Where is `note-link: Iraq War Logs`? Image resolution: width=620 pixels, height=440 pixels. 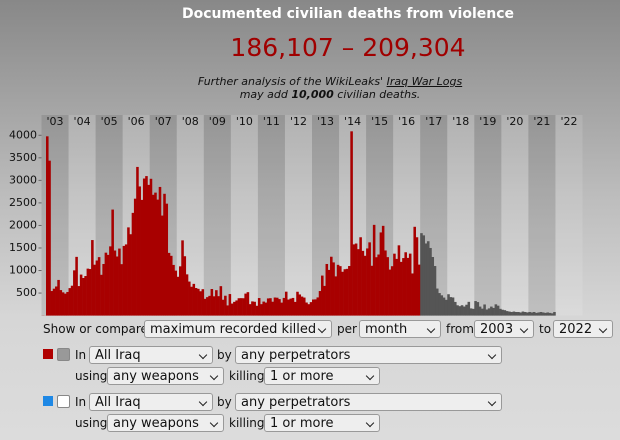
note-link: Iraq War Logs is located at coordinates (424, 81).